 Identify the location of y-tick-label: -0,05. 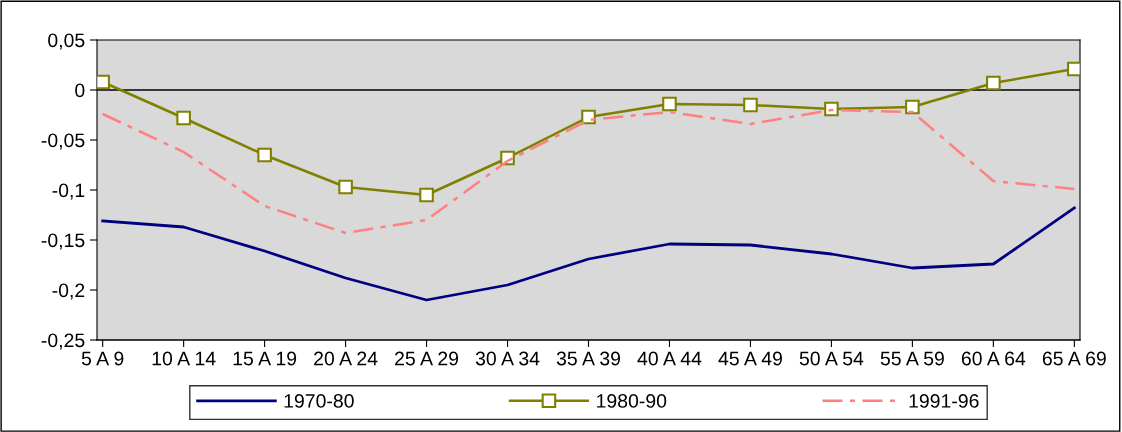
(63, 141).